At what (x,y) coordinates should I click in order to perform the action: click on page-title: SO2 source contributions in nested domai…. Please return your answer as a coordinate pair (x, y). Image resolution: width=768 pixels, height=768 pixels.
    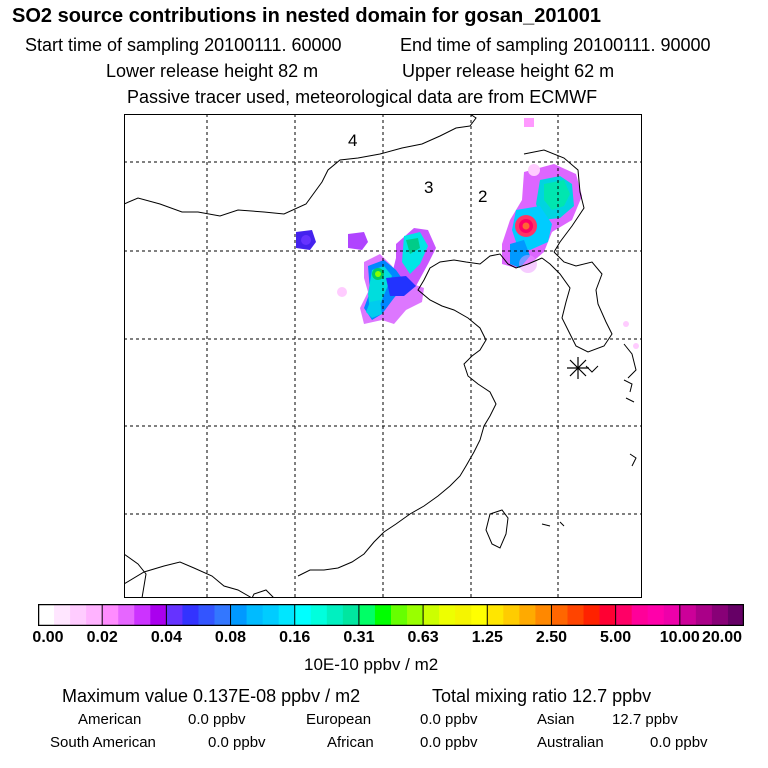
    Looking at the image, I should click on (307, 16).